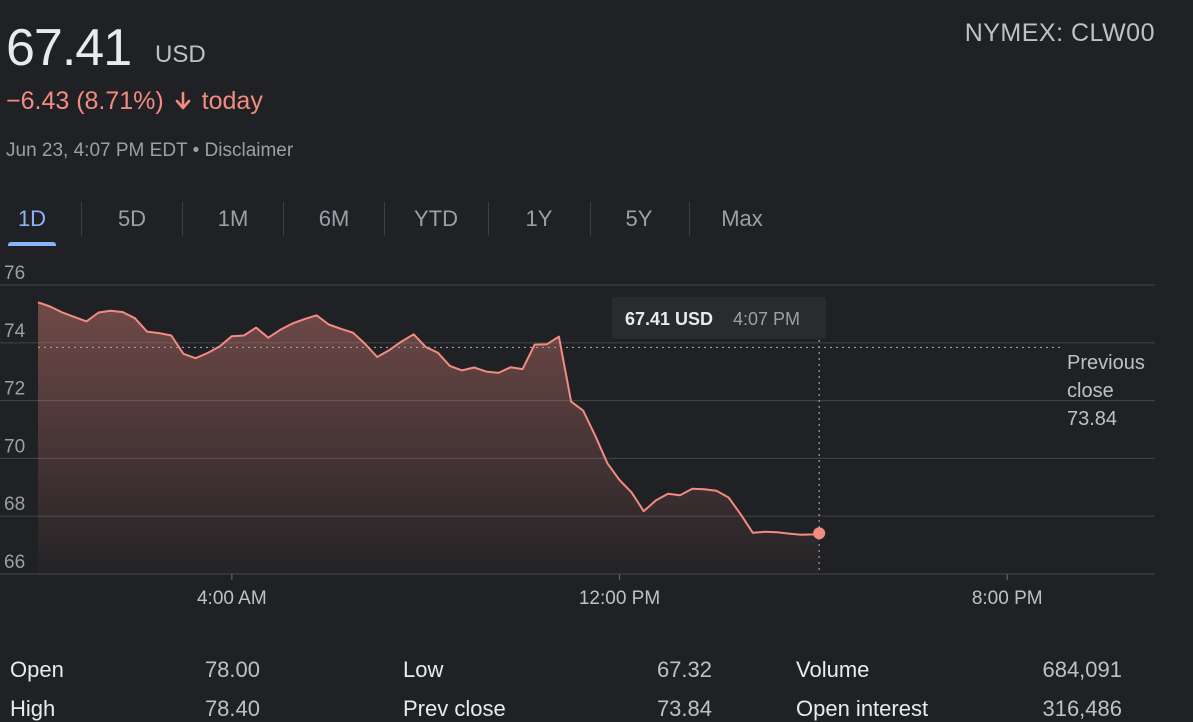  I want to click on change-period: today, so click(232, 101).